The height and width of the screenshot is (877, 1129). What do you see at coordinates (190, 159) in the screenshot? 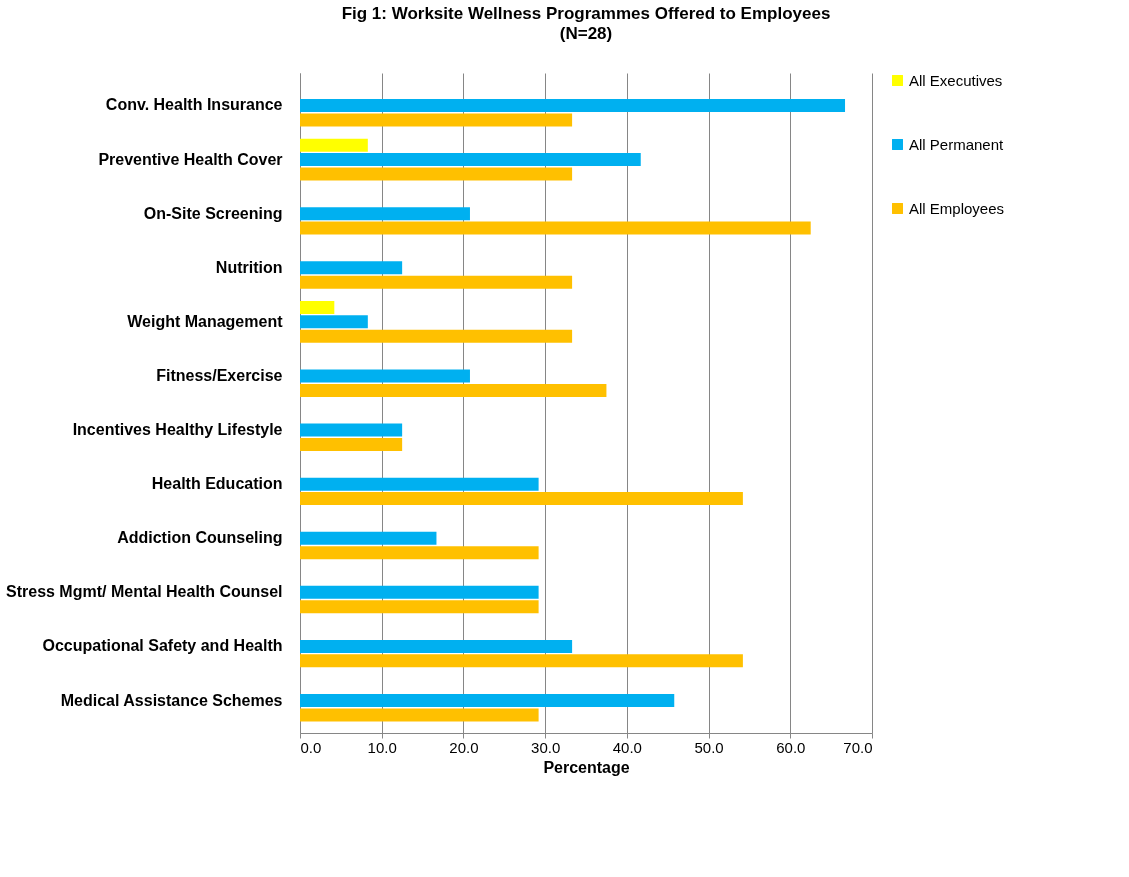
I see `y-tick-label: Preventive Health Cover` at bounding box center [190, 159].